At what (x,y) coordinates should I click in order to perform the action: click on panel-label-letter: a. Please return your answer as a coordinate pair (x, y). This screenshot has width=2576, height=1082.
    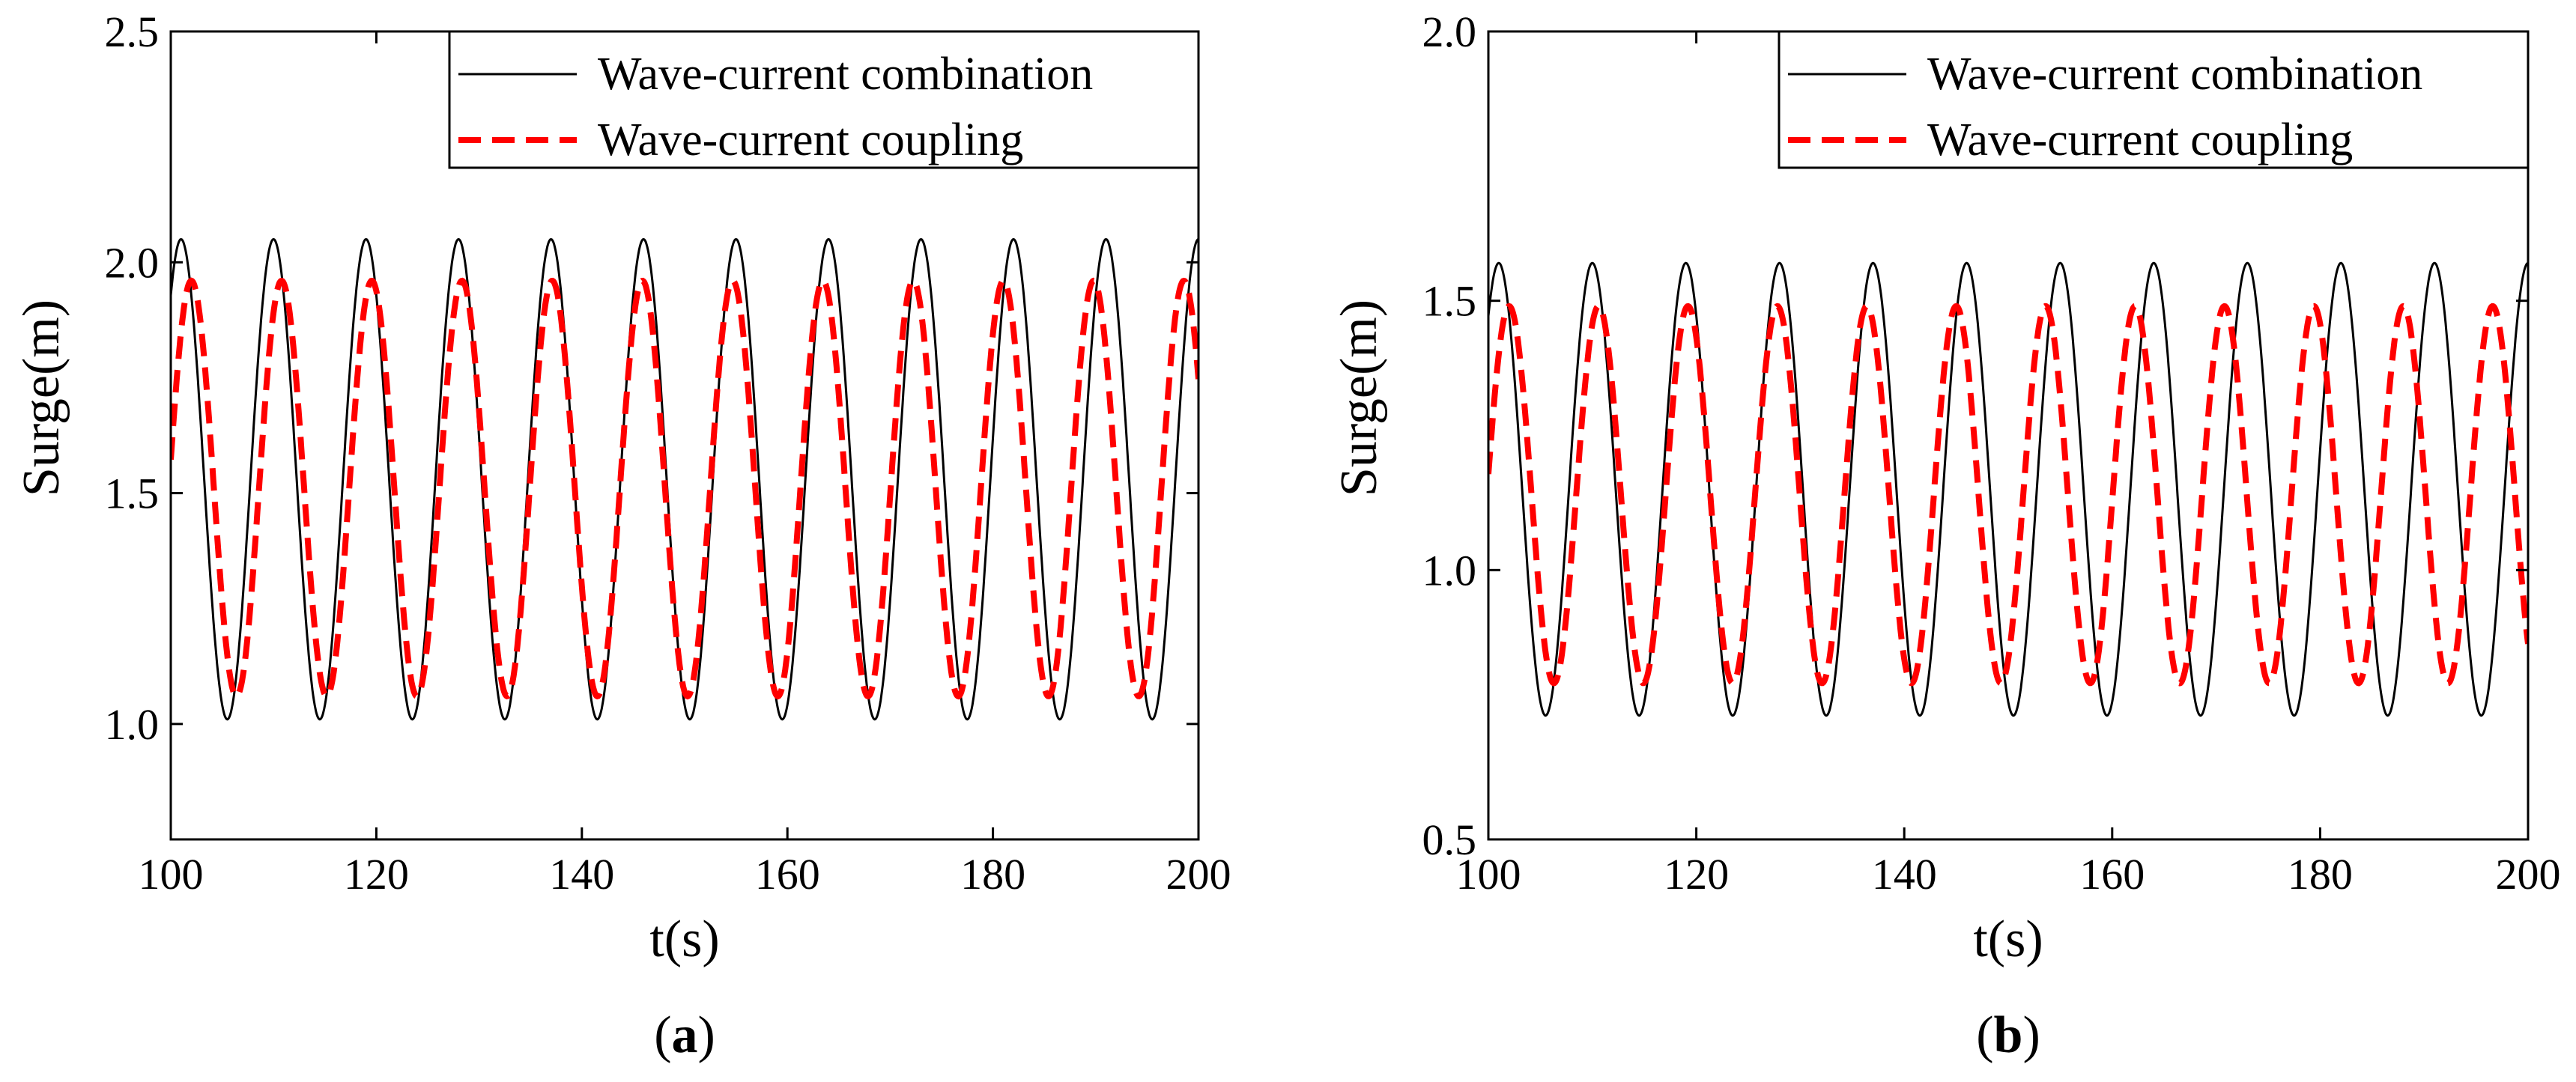
    Looking at the image, I should click on (685, 1035).